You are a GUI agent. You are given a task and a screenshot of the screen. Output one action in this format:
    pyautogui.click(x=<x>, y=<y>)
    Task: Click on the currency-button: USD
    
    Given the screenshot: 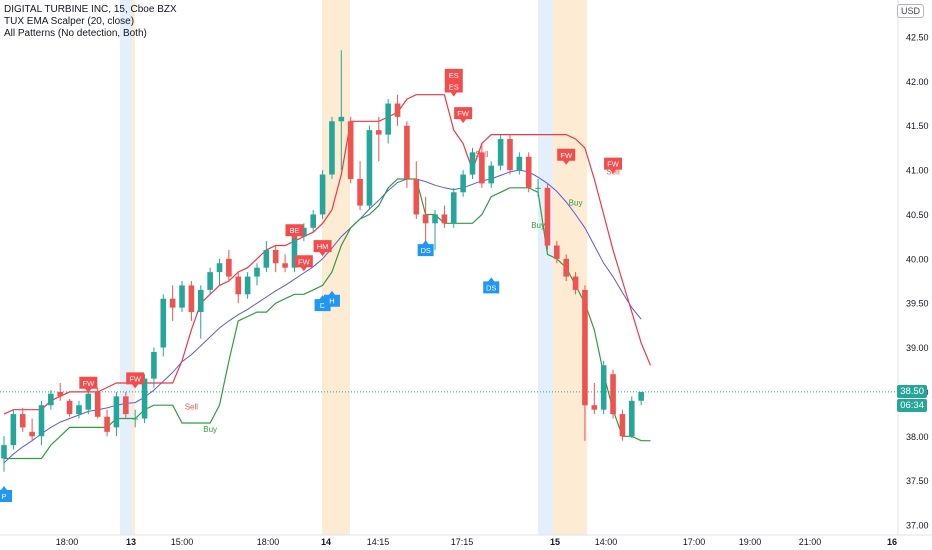 What is the action you would take?
    pyautogui.click(x=910, y=11)
    